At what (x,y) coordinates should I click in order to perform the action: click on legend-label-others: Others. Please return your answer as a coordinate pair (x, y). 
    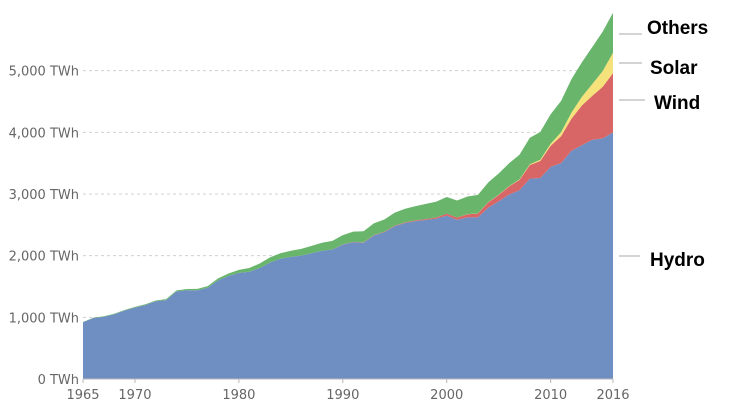
    Looking at the image, I should click on (677, 28).